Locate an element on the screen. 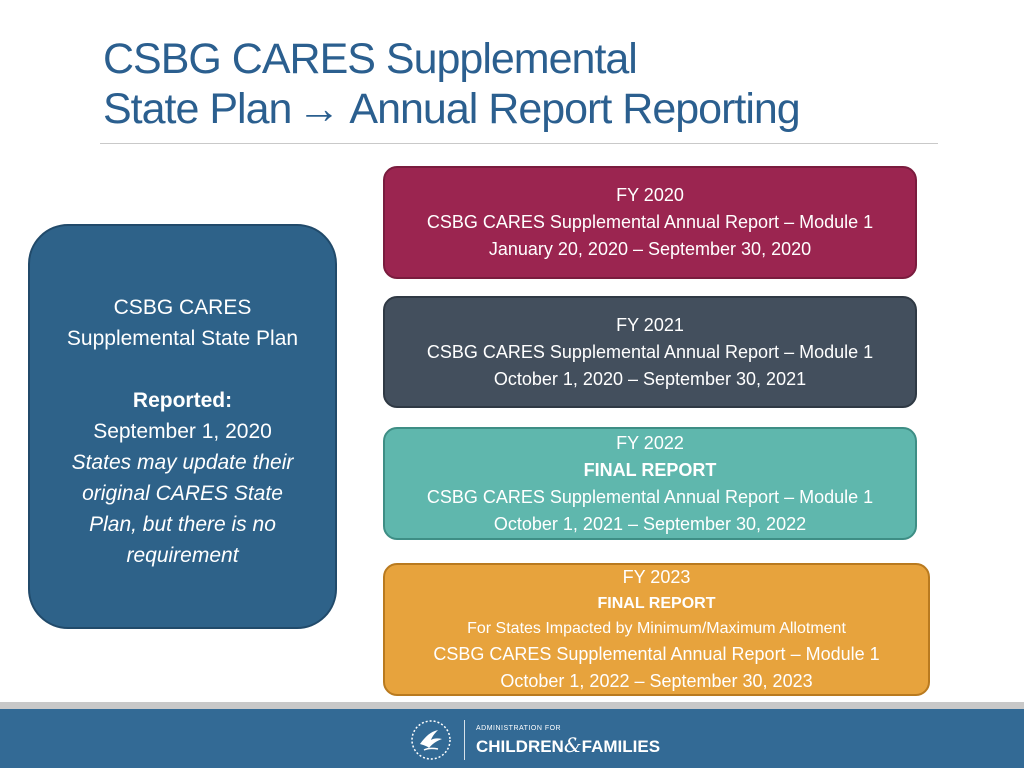 The image size is (1024, 768). report-period: January 20, 2020 – September 30, 2020 is located at coordinates (650, 249).